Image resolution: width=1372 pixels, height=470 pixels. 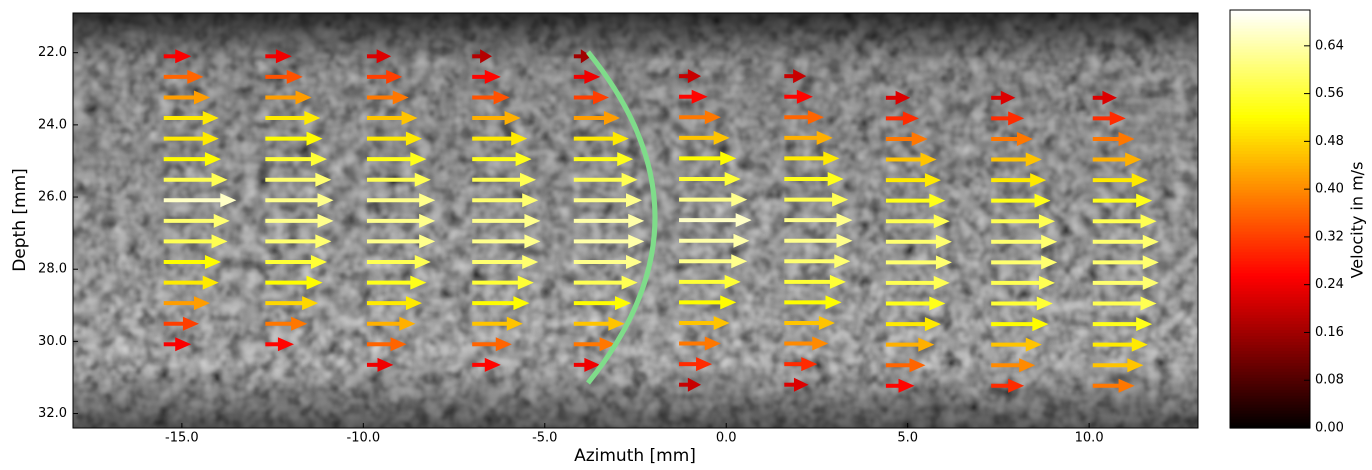 What do you see at coordinates (1329, 45) in the screenshot?
I see `colorbar-tick-label: 0.64` at bounding box center [1329, 45].